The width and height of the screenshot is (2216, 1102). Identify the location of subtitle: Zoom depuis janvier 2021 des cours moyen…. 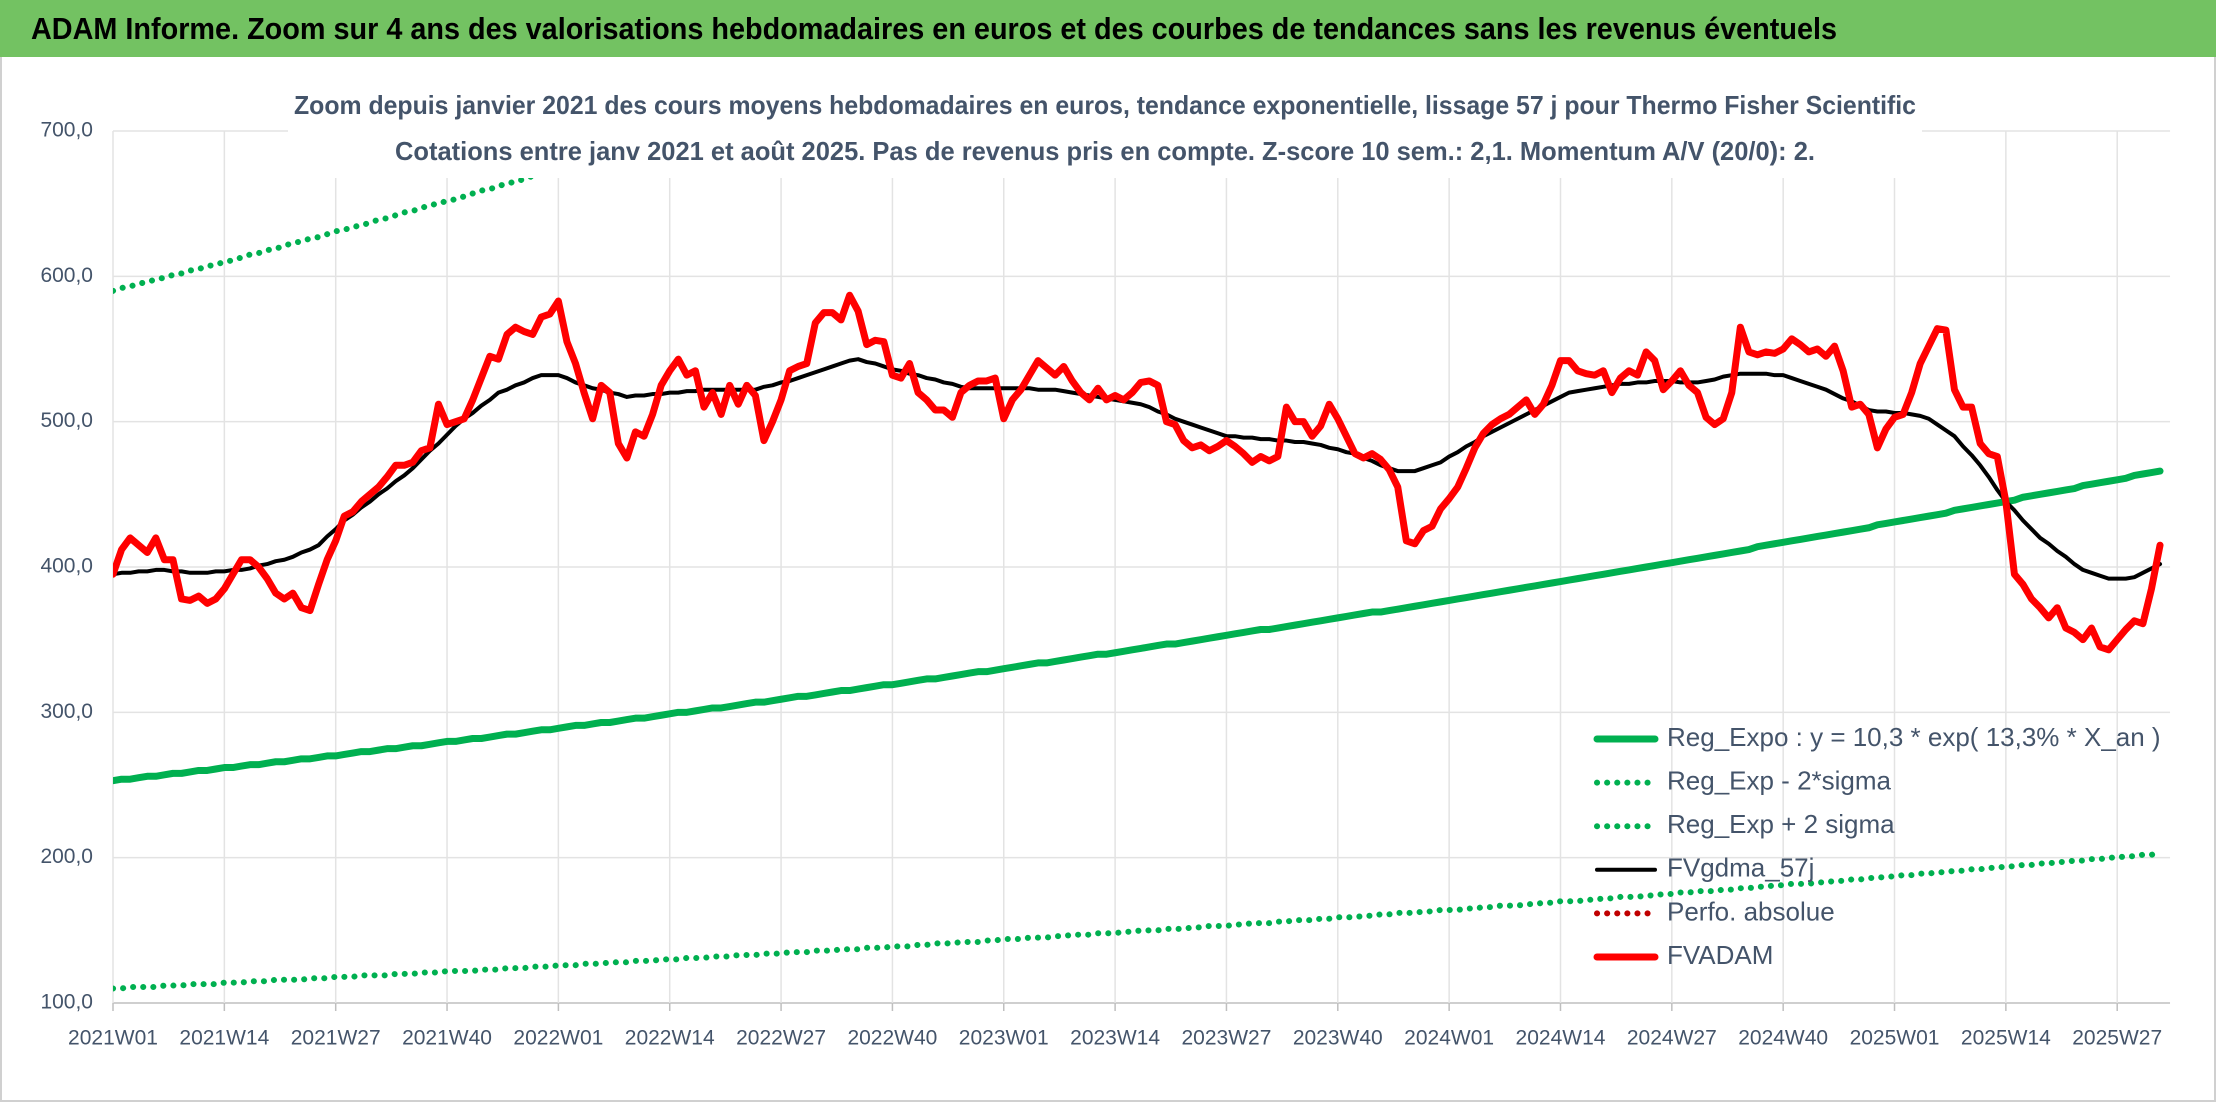
(1105, 105).